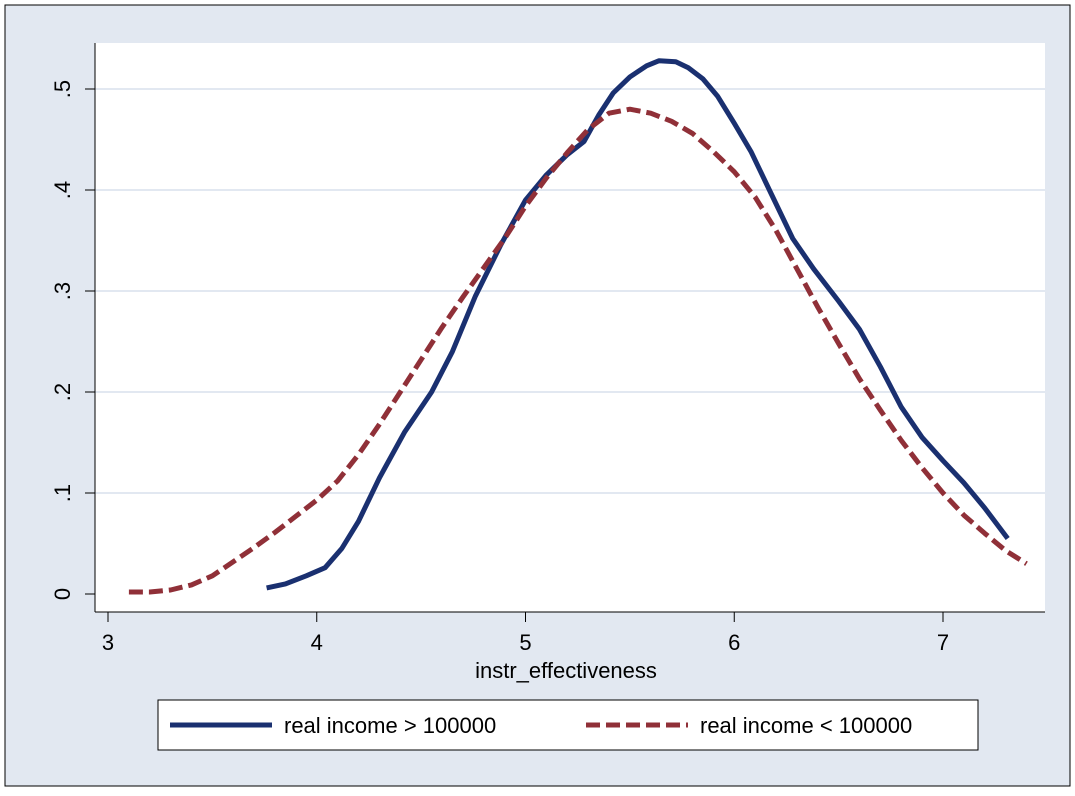 Image resolution: width=1075 pixels, height=796 pixels. What do you see at coordinates (62, 392) in the screenshot?
I see `y-tick-label: .2` at bounding box center [62, 392].